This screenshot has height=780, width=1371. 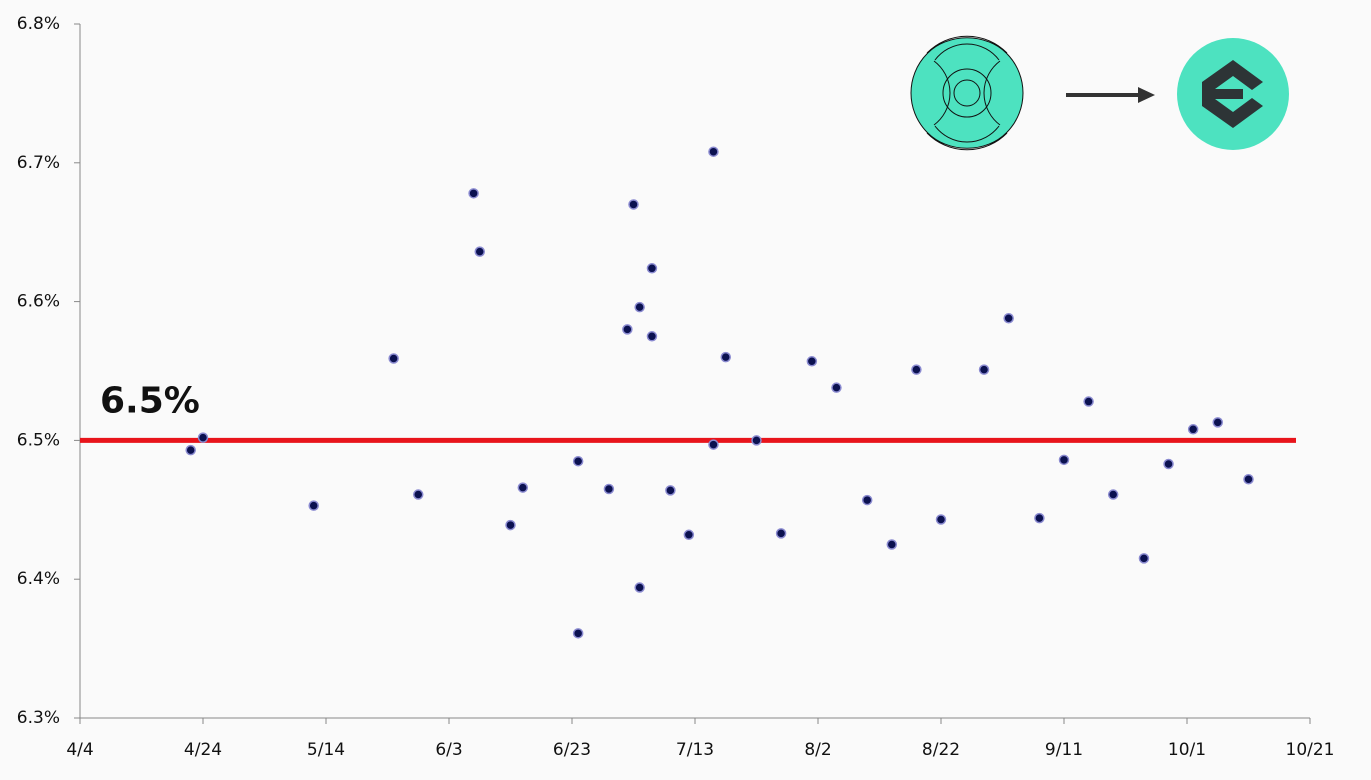 I want to click on x-tick-label: 8/22, so click(x=941, y=750).